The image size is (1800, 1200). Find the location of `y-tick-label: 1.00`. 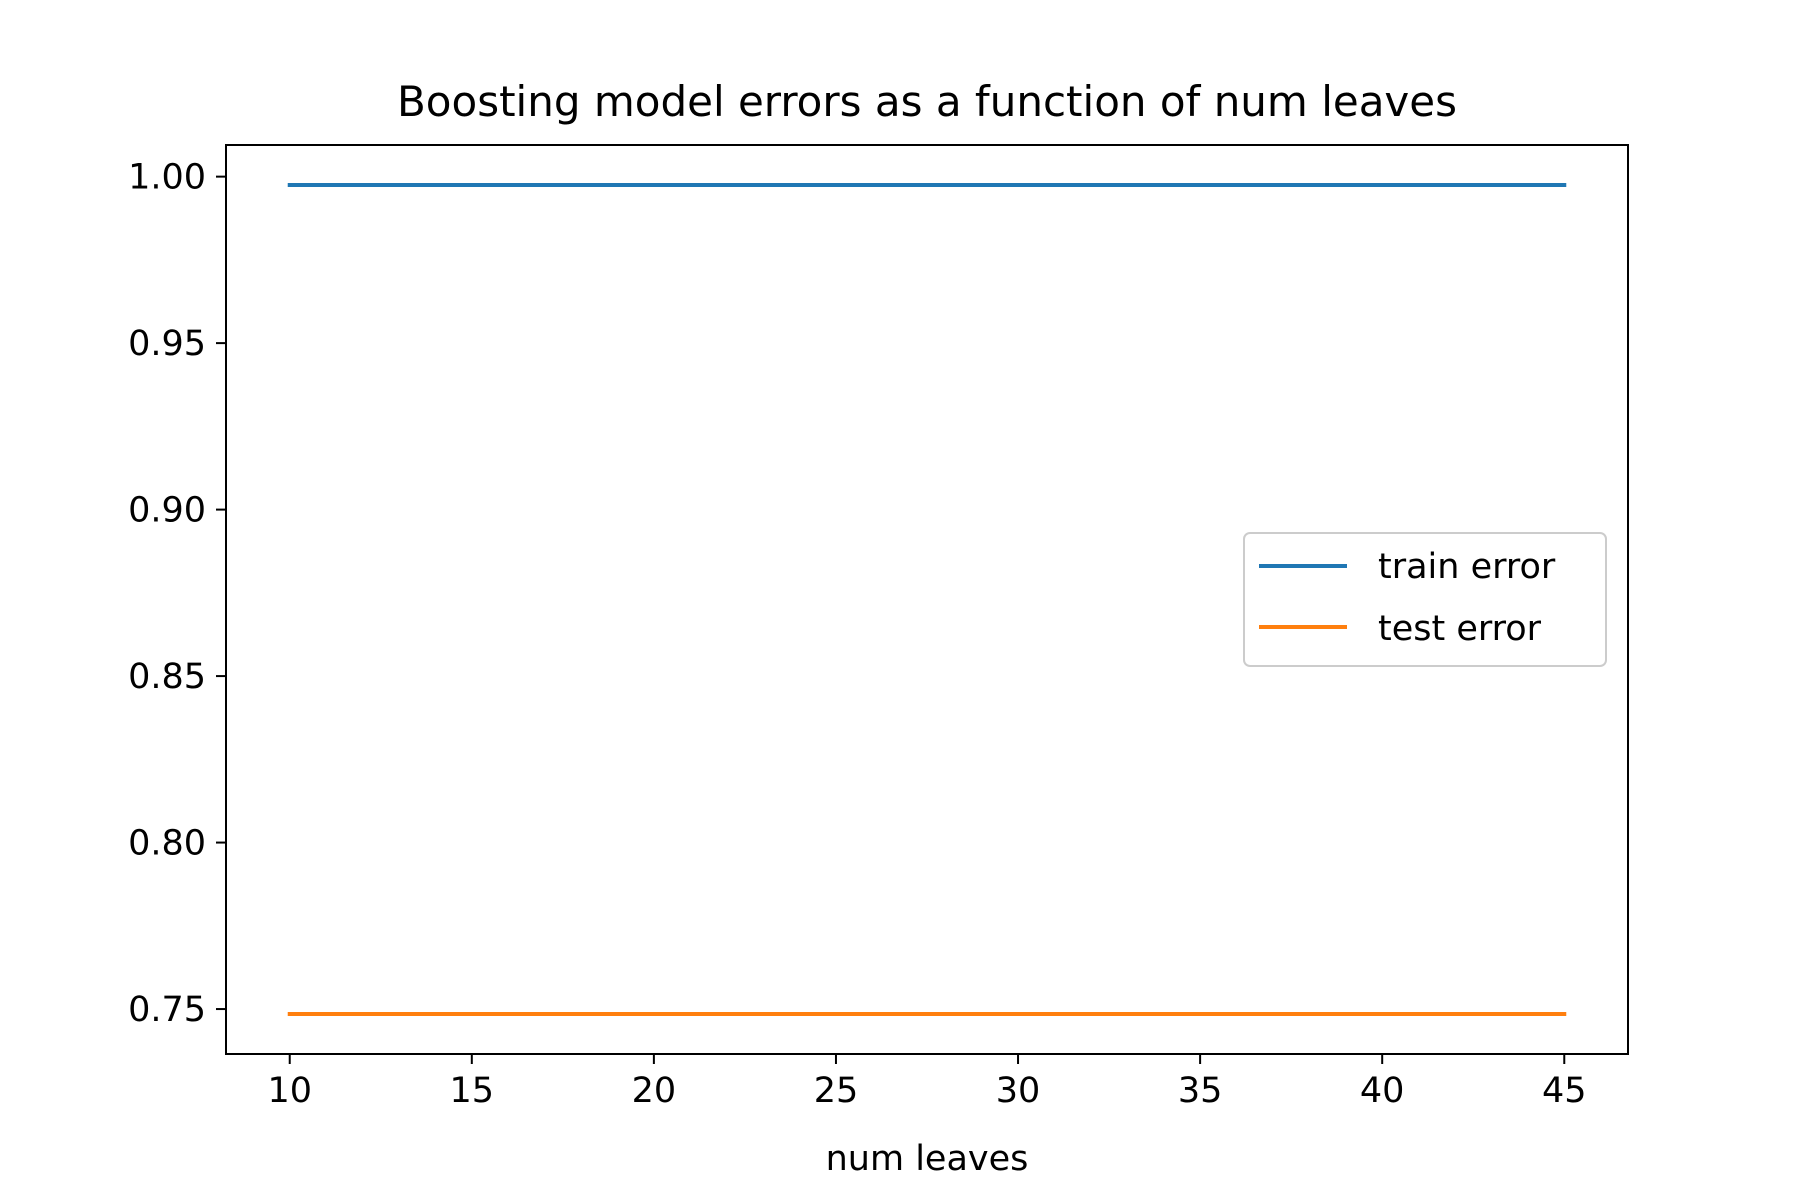

y-tick-label: 1.00 is located at coordinates (167, 178).